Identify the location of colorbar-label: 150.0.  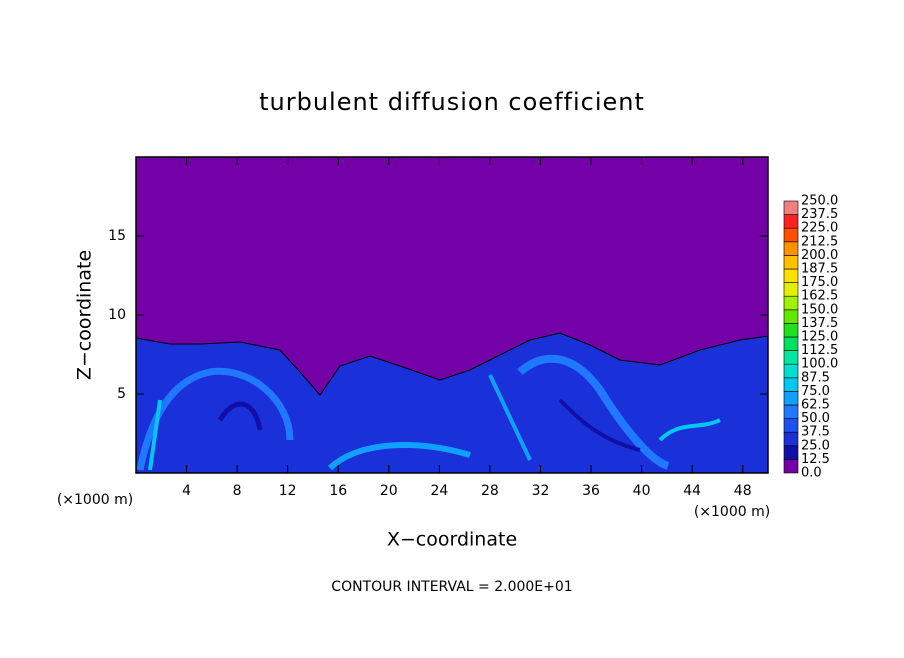
(819, 309).